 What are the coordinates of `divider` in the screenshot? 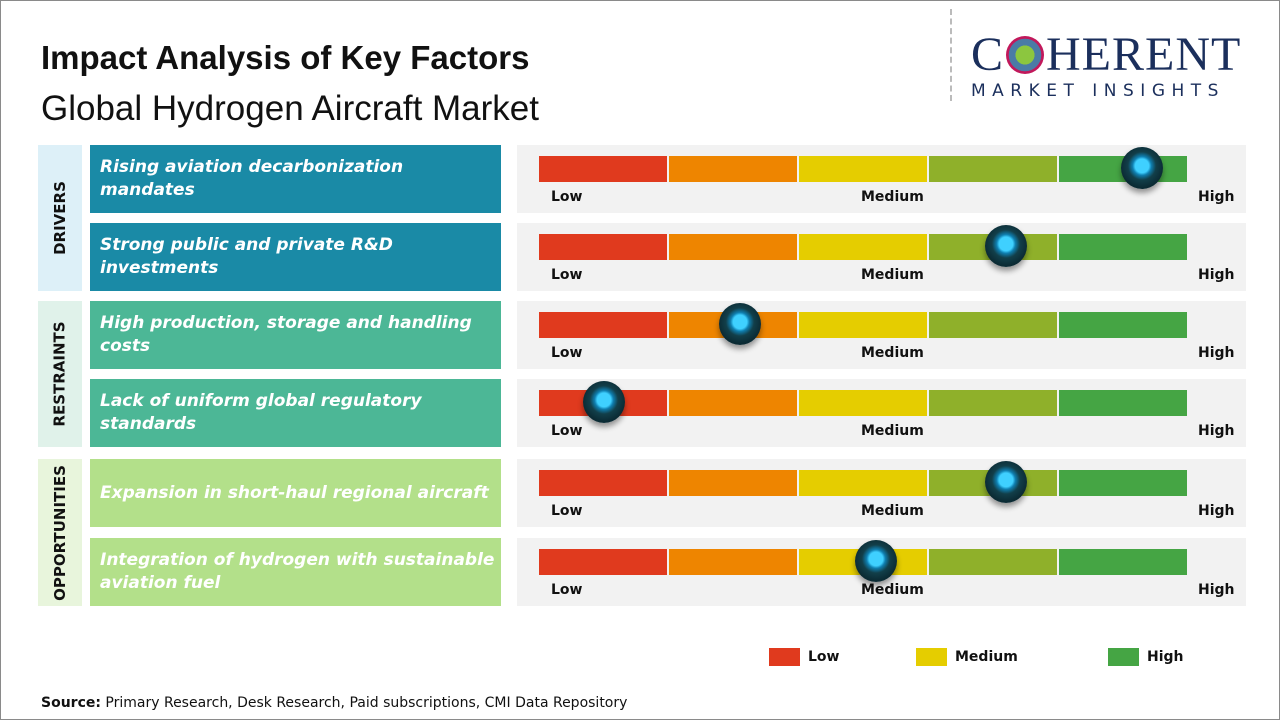 It's located at (951, 55).